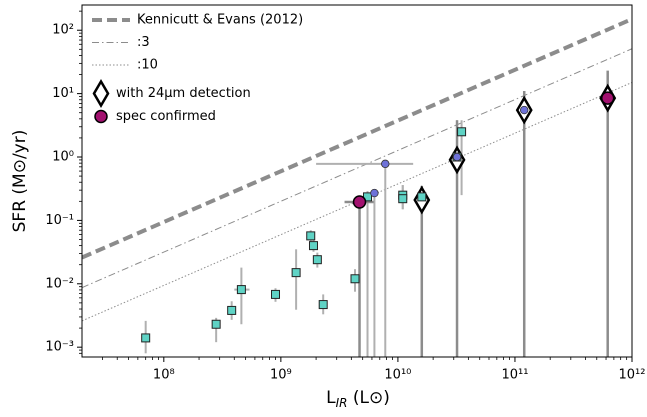 This screenshot has height=417, width=647. Describe the element at coordinates (166, 116) in the screenshot. I see `legend-label: spec confirmed` at that location.